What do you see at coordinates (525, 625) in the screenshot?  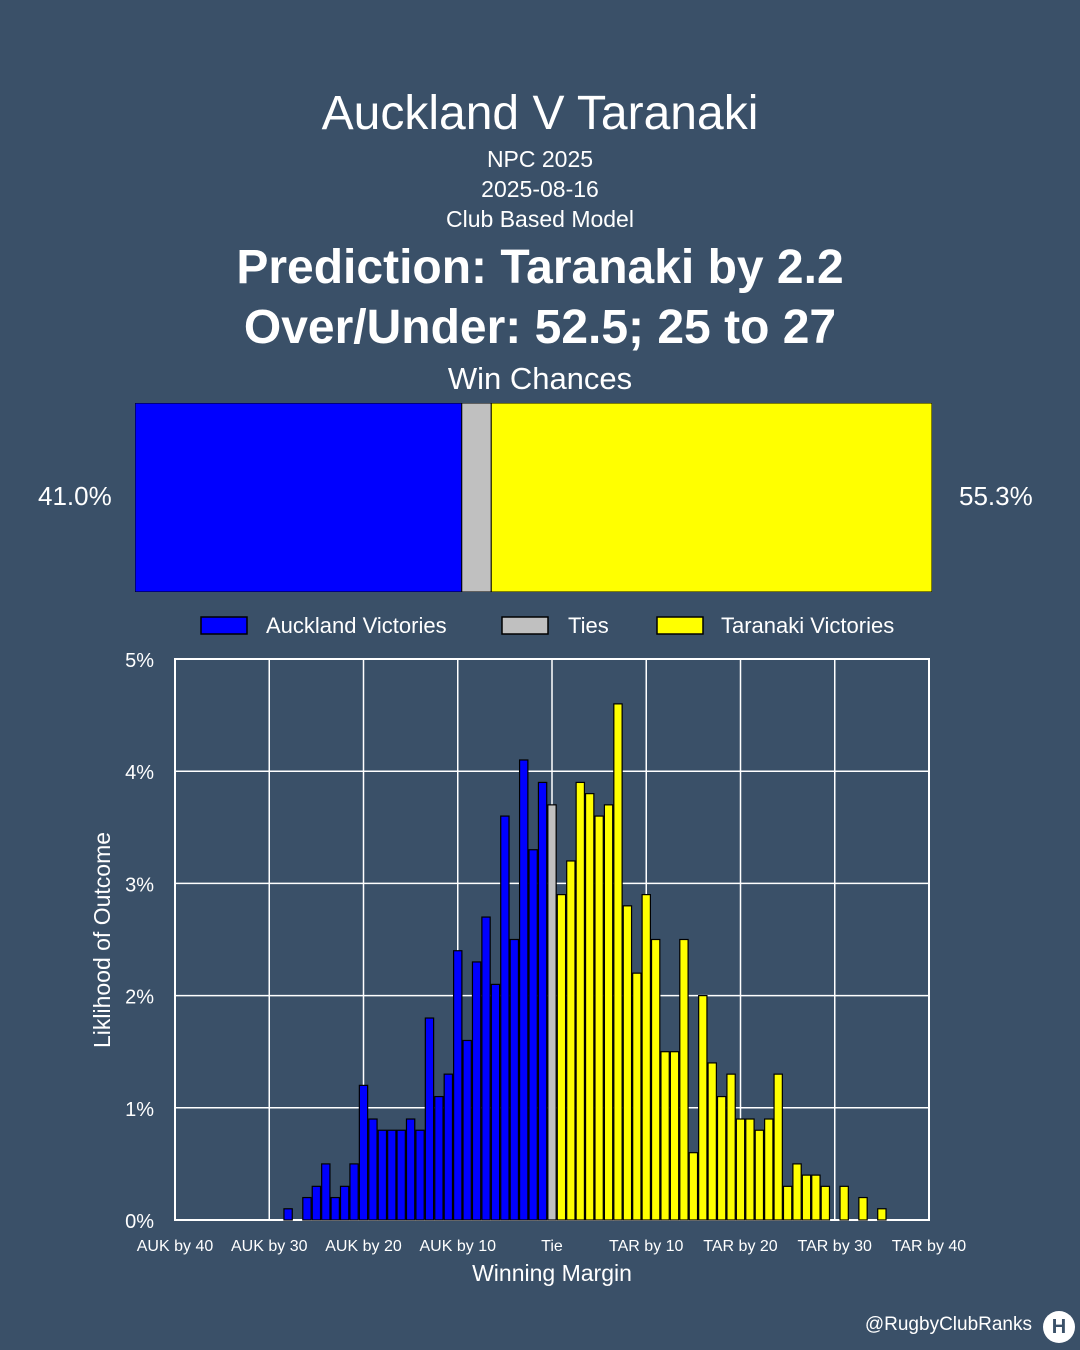 I see `legend-tie-swatch` at bounding box center [525, 625].